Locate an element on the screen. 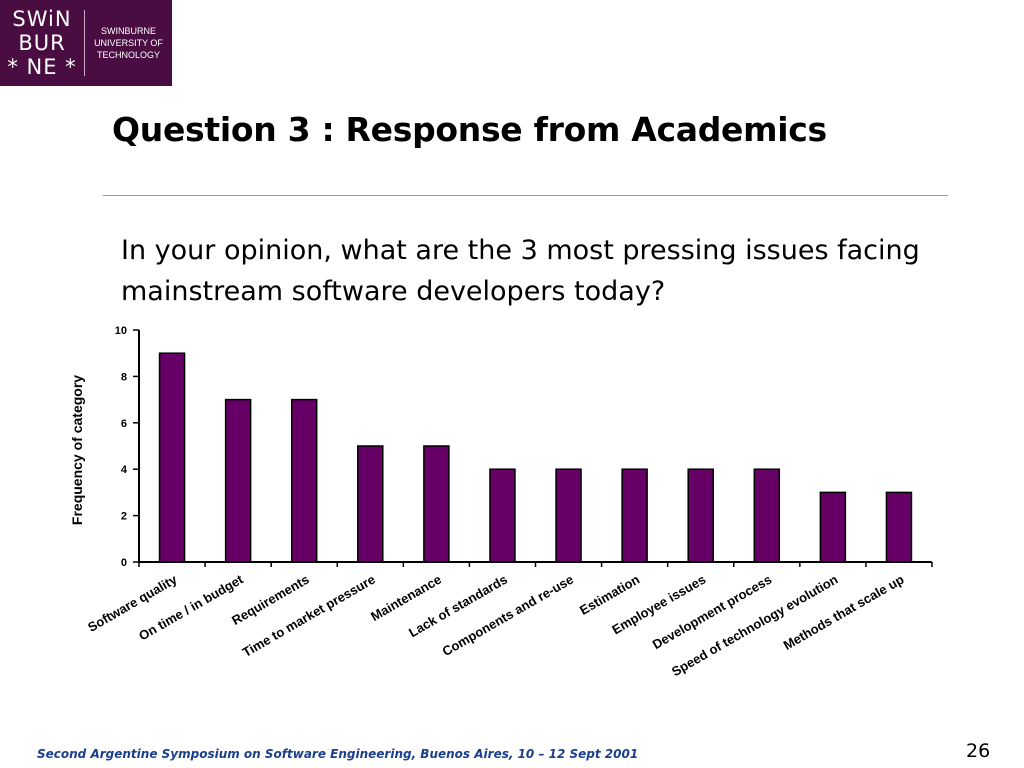 The height and width of the screenshot is (768, 1024). page-number: 26 is located at coordinates (978, 751).